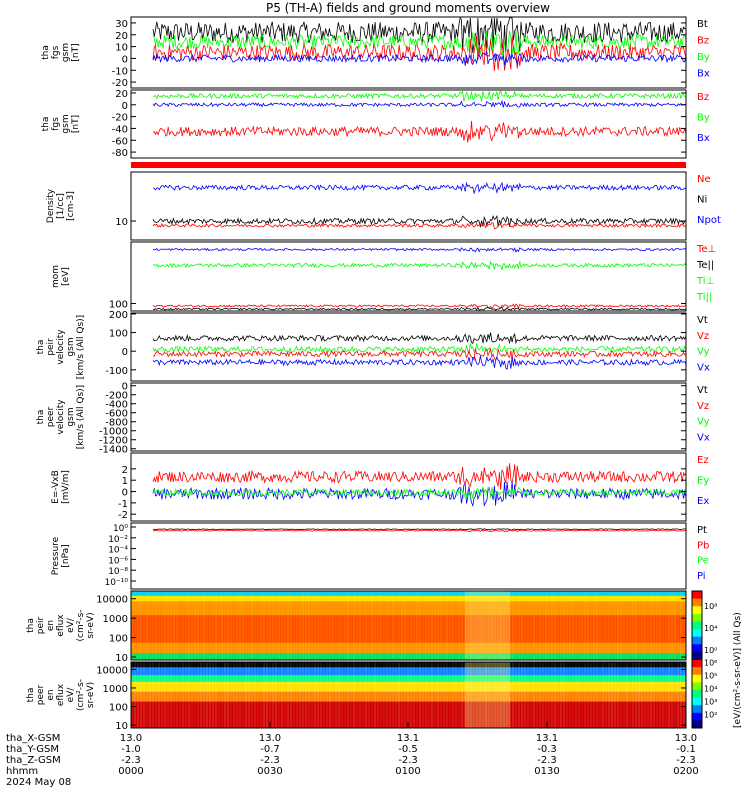  I want to click on y-tick-label: 1000, so click(115, 689).